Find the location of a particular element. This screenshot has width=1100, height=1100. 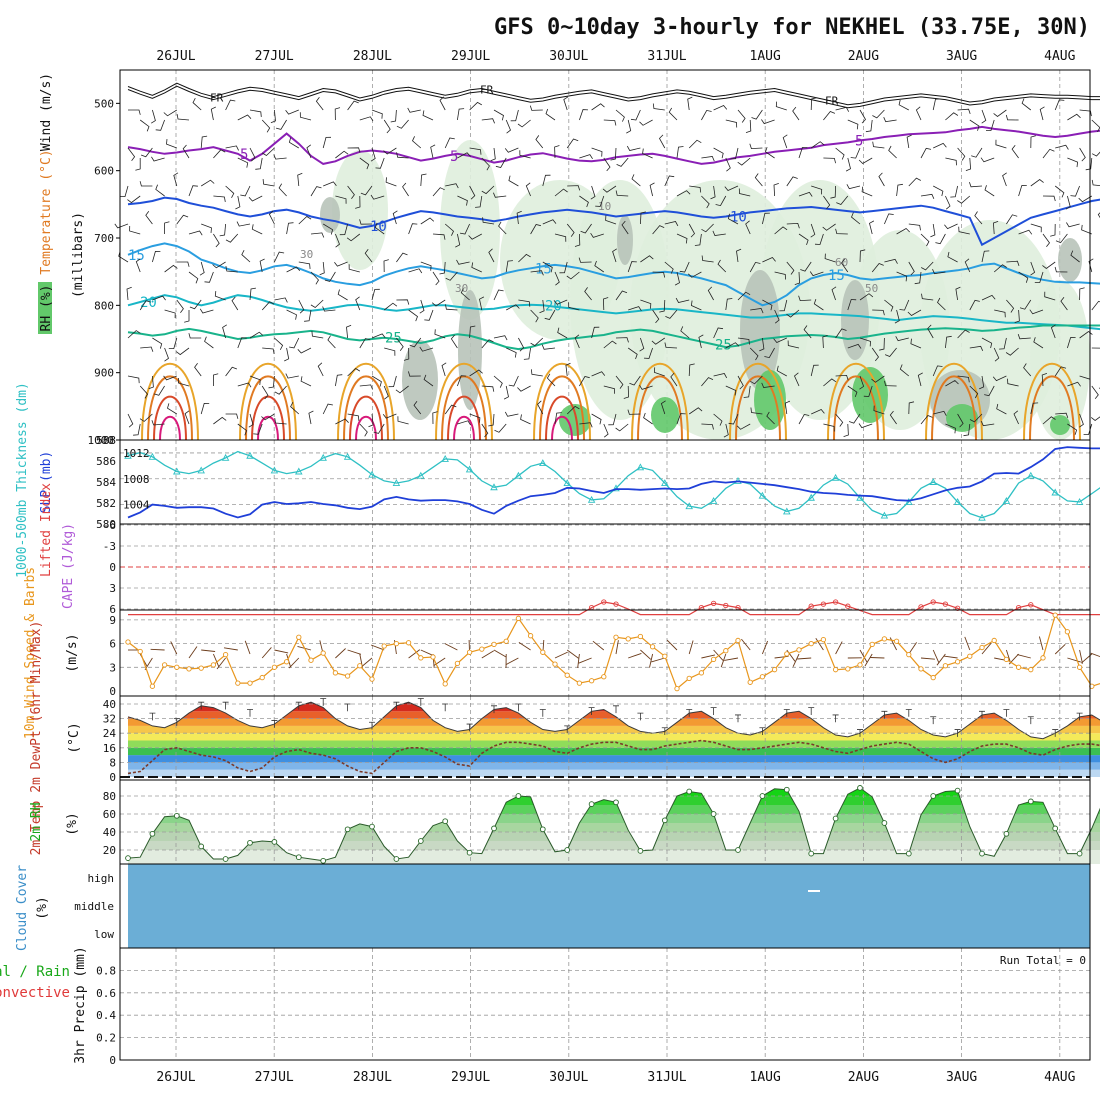

y-tick-label: 1000 is located at coordinates (101, 440).